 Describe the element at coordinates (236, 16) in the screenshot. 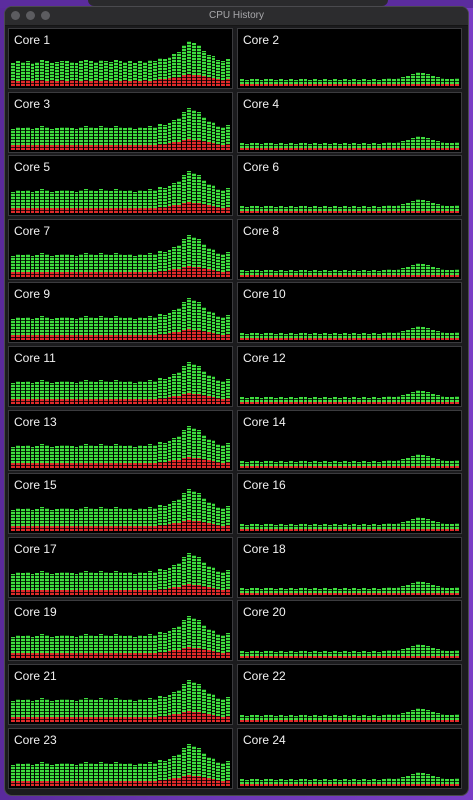

I see `title-bar: CPU History` at that location.